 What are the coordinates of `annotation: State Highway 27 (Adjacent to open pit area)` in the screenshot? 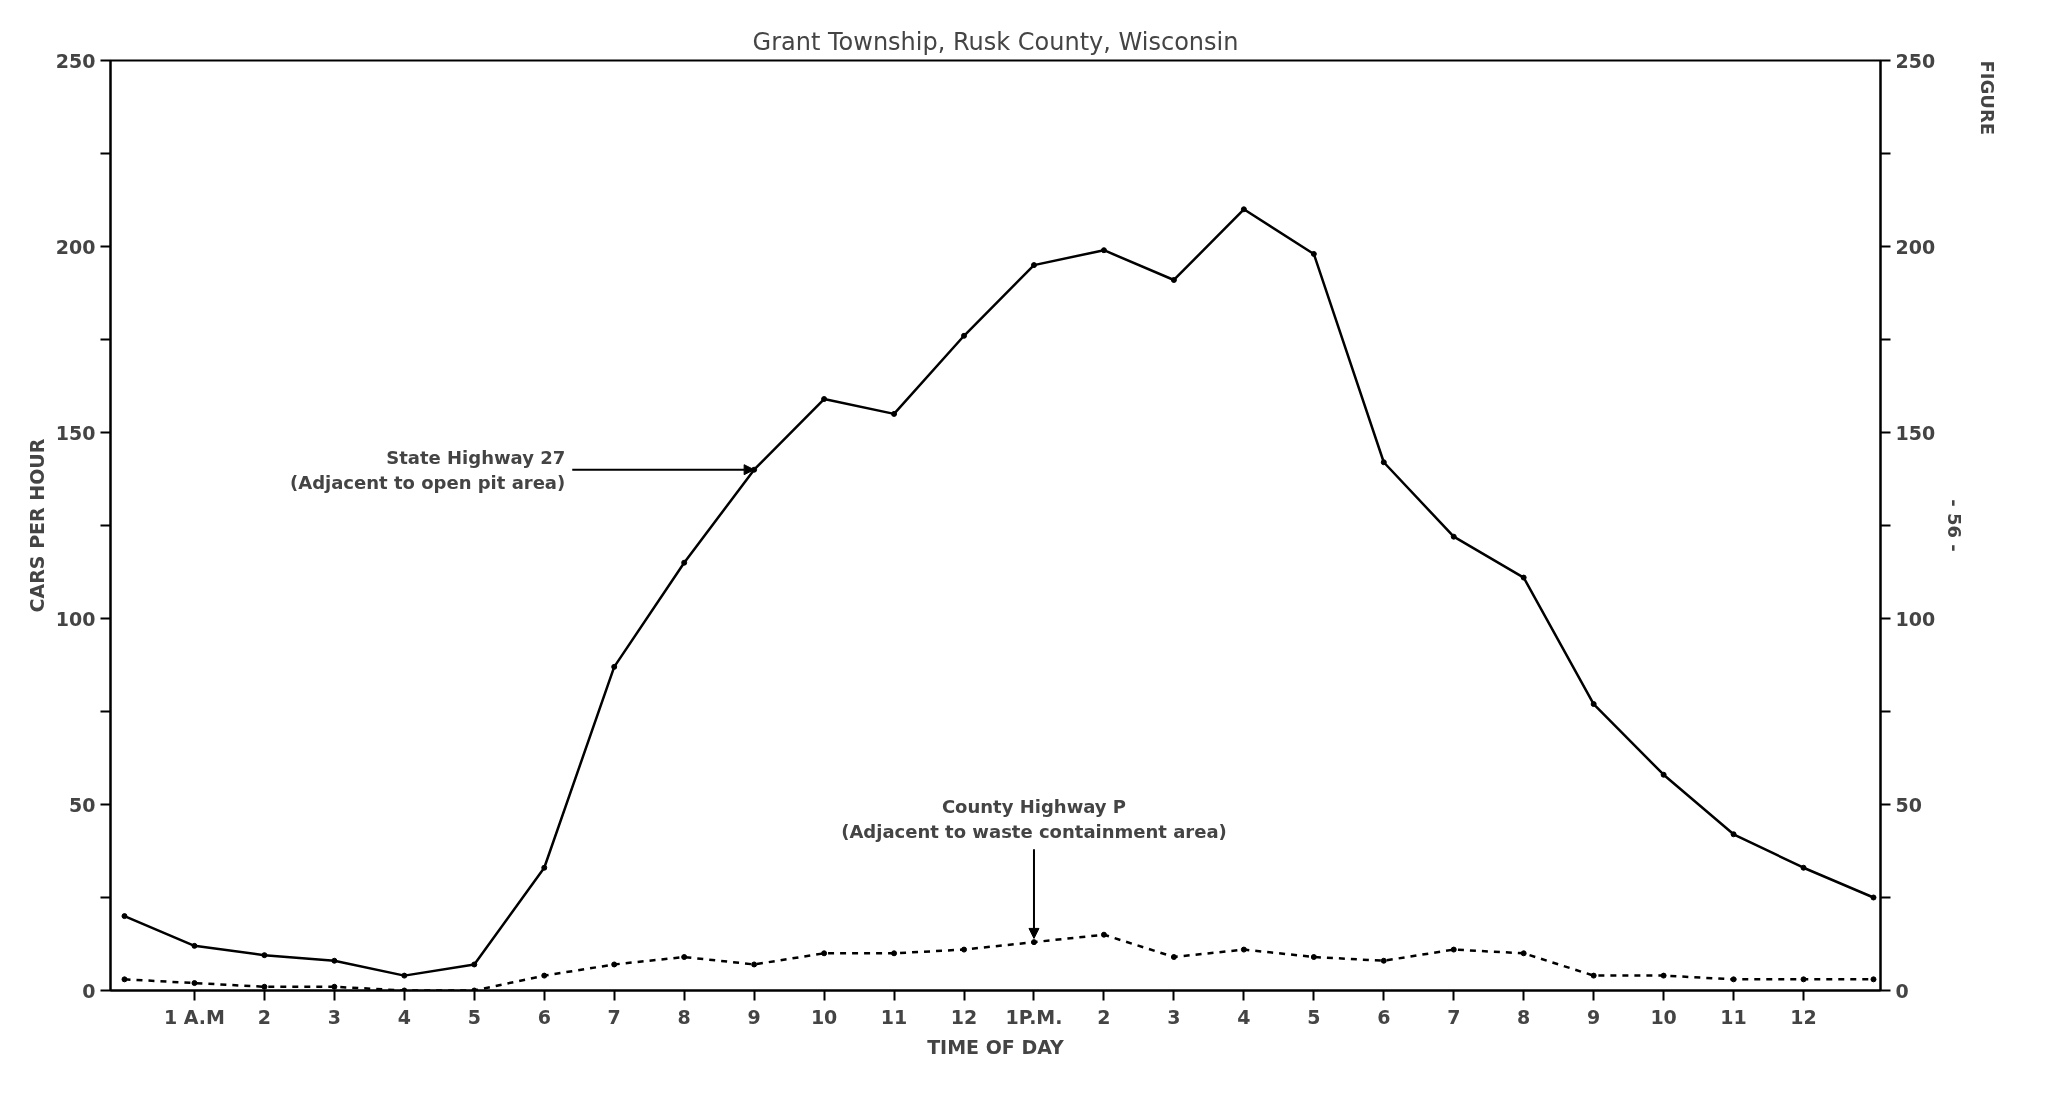 It's located at (428, 469).